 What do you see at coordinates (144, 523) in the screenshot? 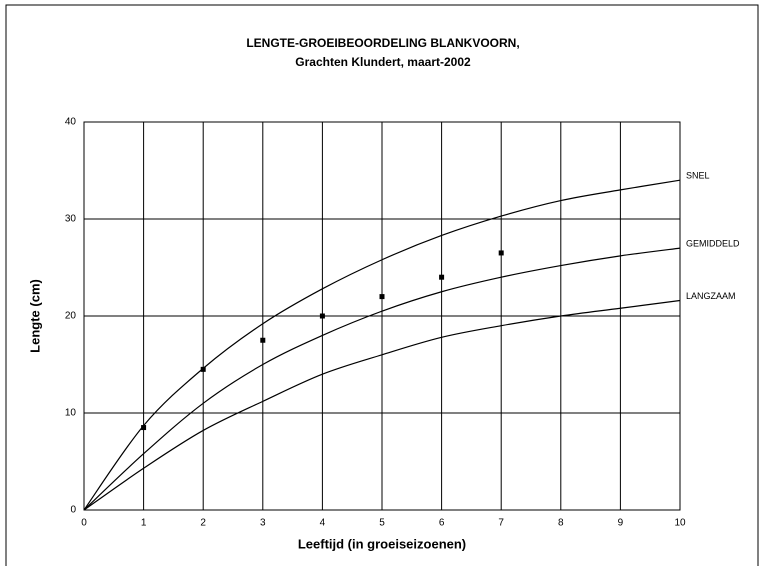
I see `x-tick-label: 1` at bounding box center [144, 523].